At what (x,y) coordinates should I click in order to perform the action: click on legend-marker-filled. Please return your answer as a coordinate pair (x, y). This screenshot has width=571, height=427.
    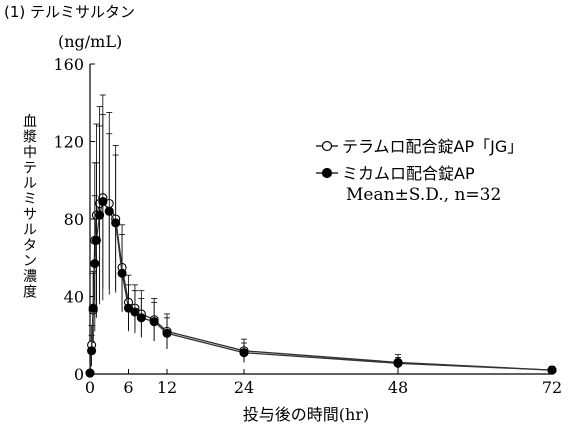
    Looking at the image, I should click on (327, 173).